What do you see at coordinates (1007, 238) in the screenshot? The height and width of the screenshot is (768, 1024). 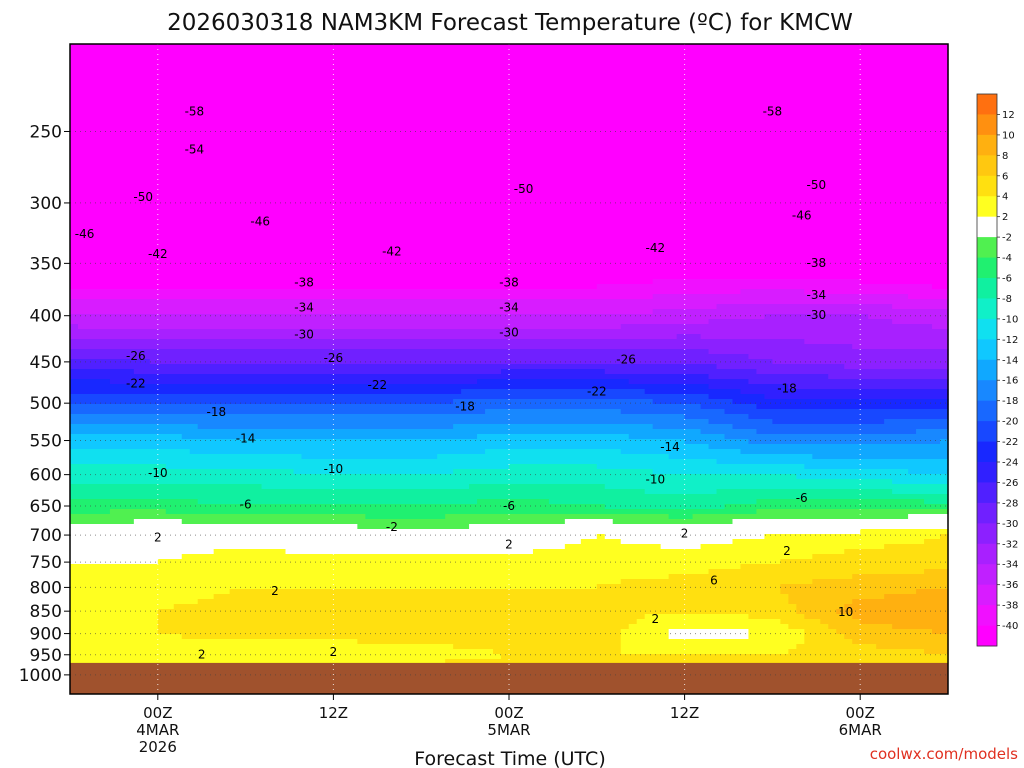 I see `colorbar-label: -2` at bounding box center [1007, 238].